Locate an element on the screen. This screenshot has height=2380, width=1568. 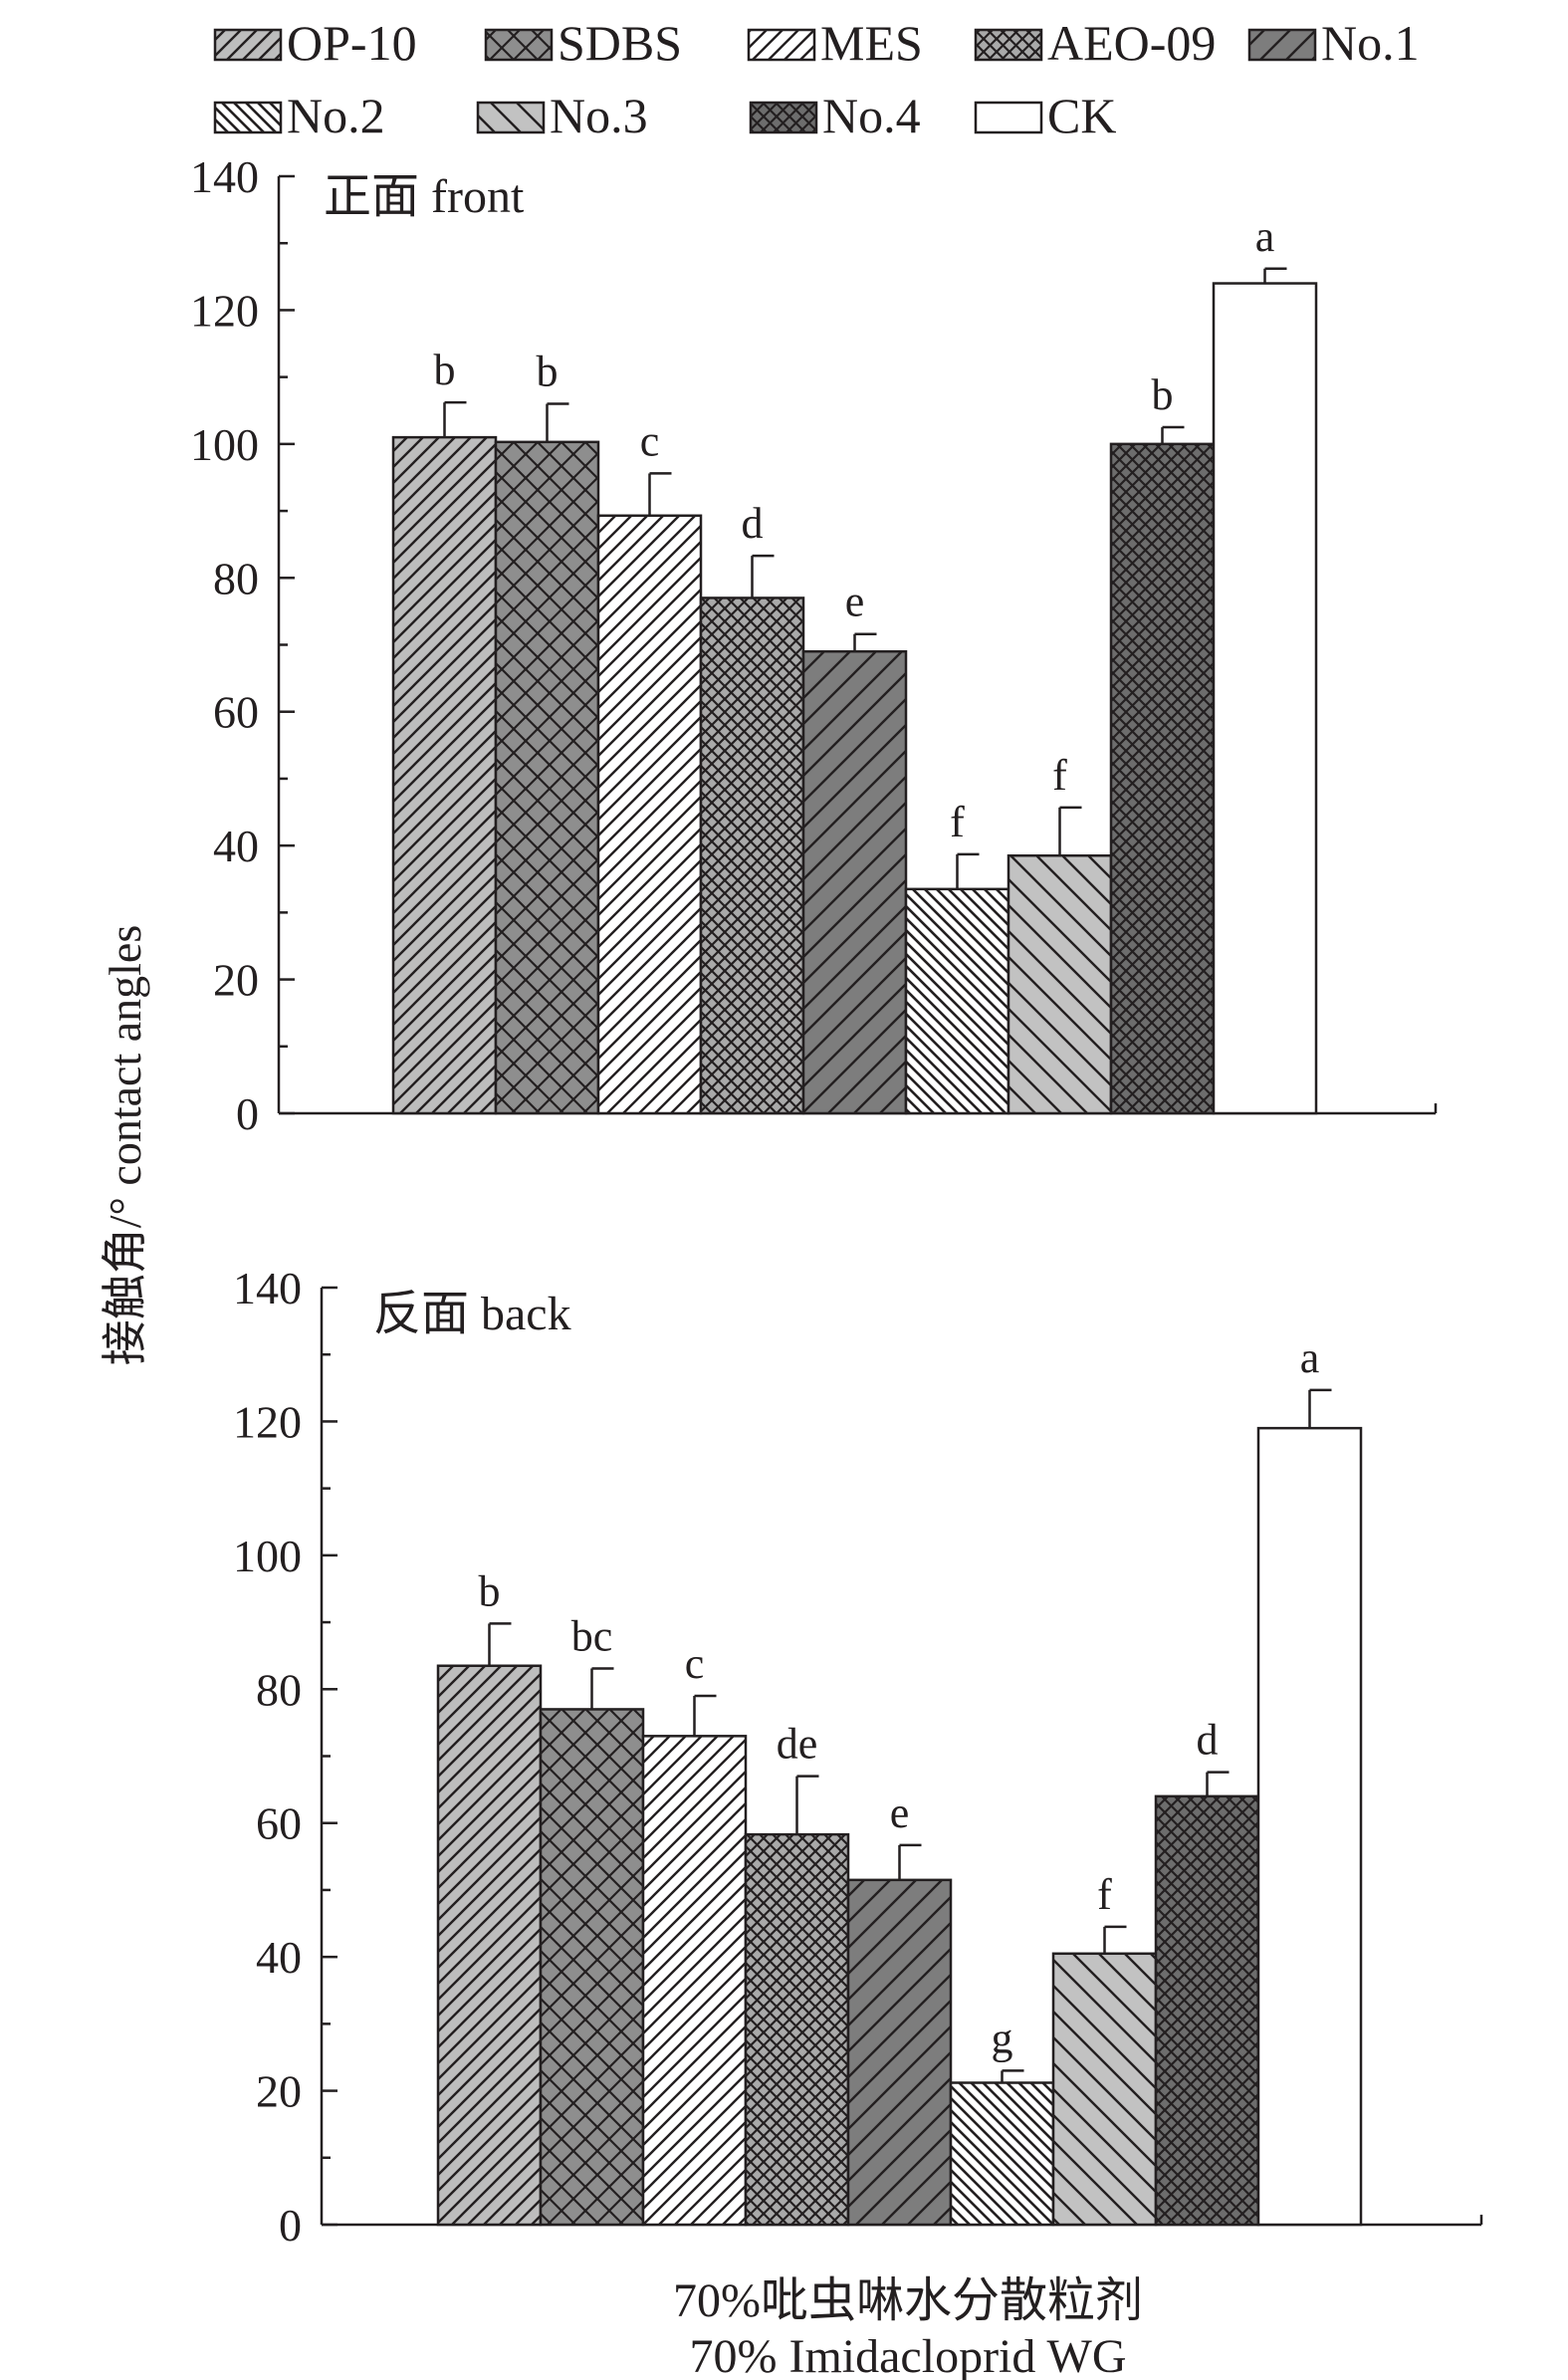
sig-label-front-no-3: f is located at coordinates (1059, 776).